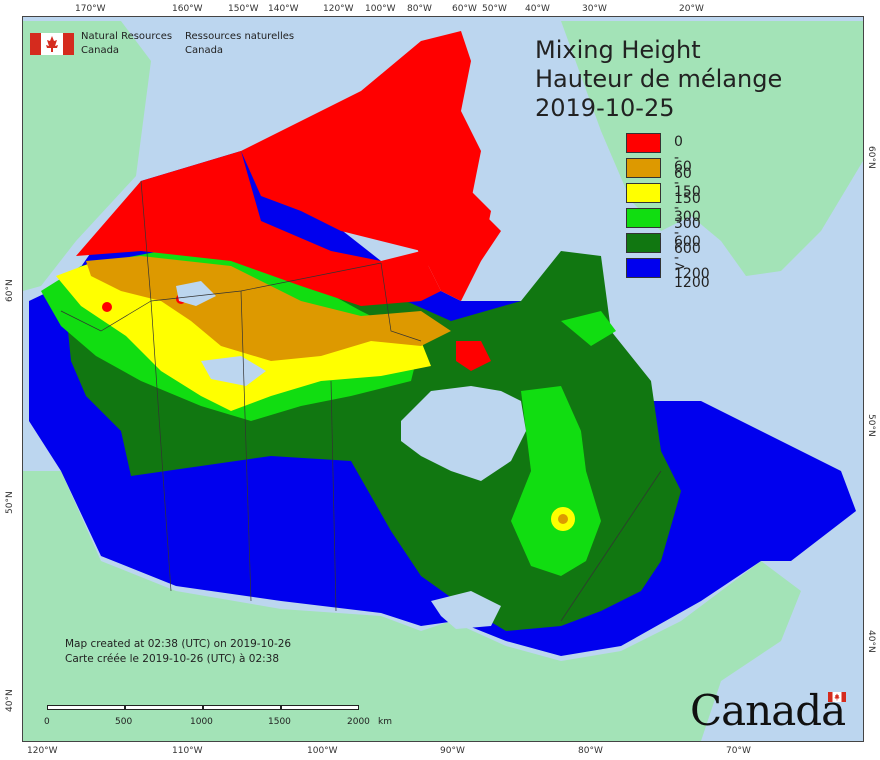 This screenshot has width=880, height=760. I want to click on legend-label: > 1200, so click(692, 275).